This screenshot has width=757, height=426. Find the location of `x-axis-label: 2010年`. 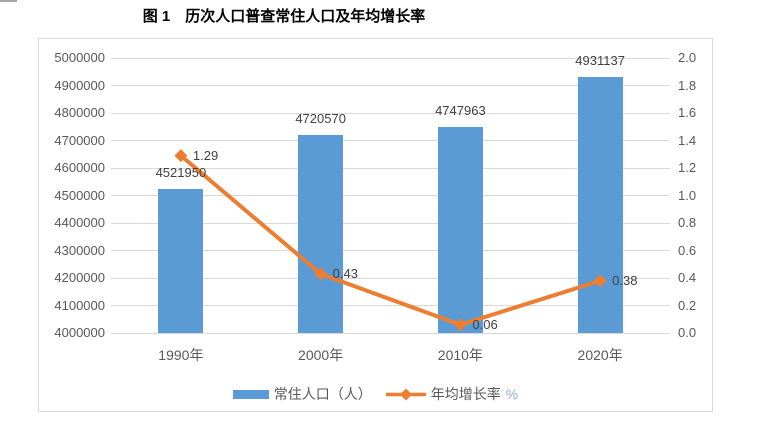

x-axis-label: 2010年 is located at coordinates (460, 355).